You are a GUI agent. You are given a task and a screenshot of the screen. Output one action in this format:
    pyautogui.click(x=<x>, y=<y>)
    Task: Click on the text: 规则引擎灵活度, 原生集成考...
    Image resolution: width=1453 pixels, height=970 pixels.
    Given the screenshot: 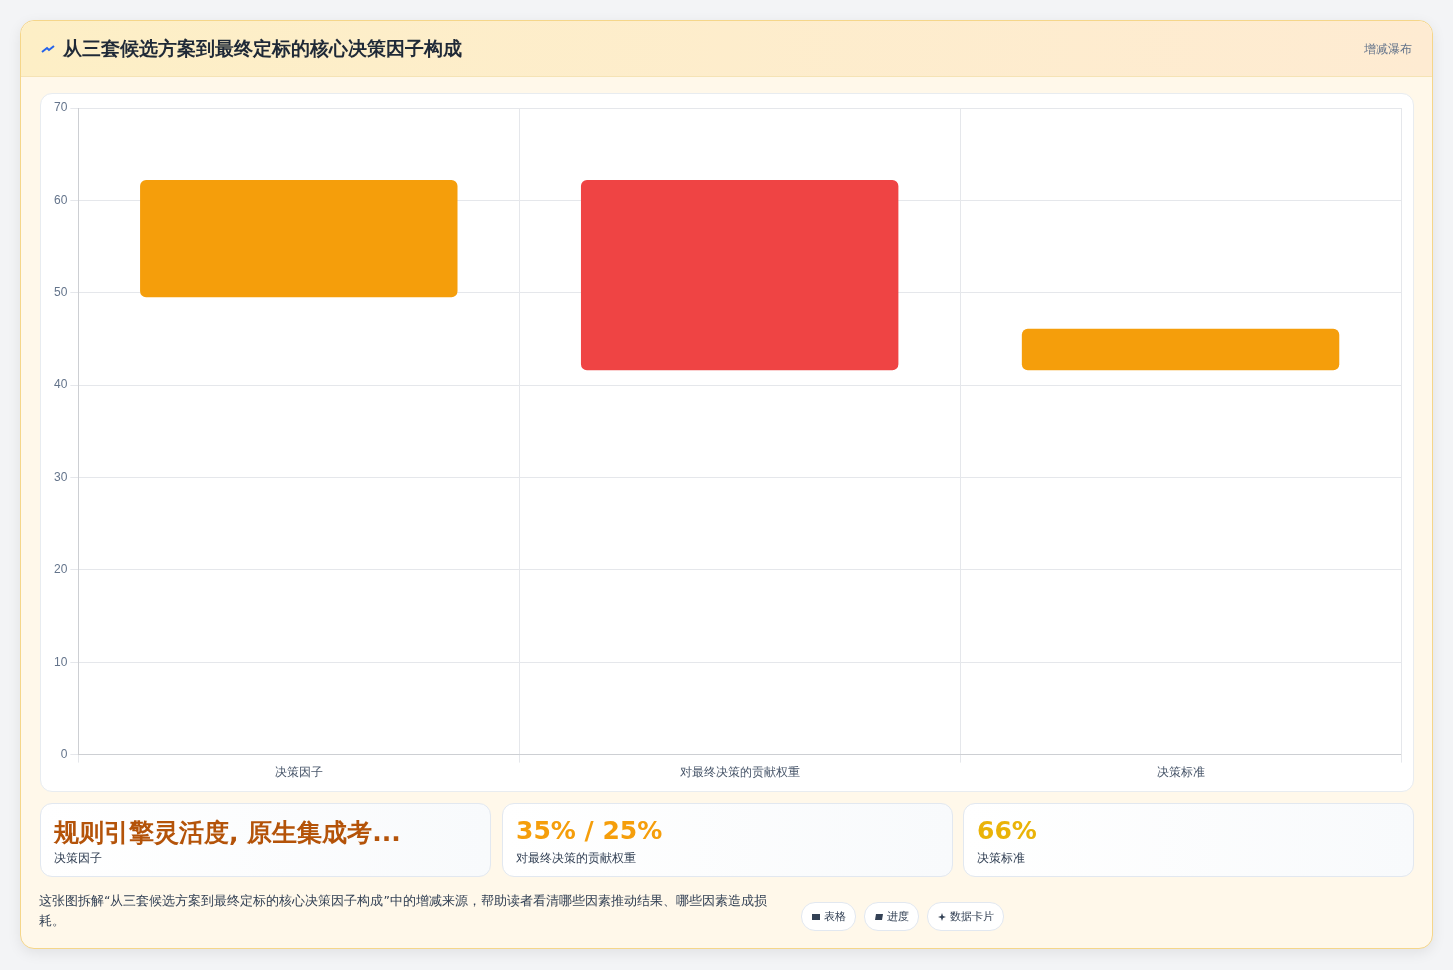 What is the action you would take?
    pyautogui.click(x=227, y=833)
    